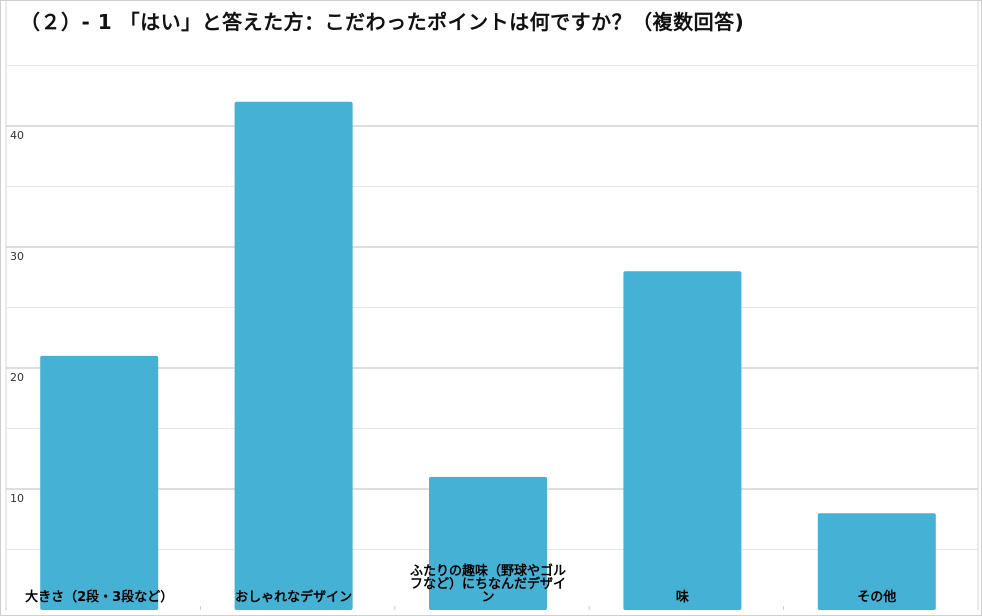 The image size is (982, 616). What do you see at coordinates (487, 597) in the screenshot?
I see `category-label: ン` at bounding box center [487, 597].